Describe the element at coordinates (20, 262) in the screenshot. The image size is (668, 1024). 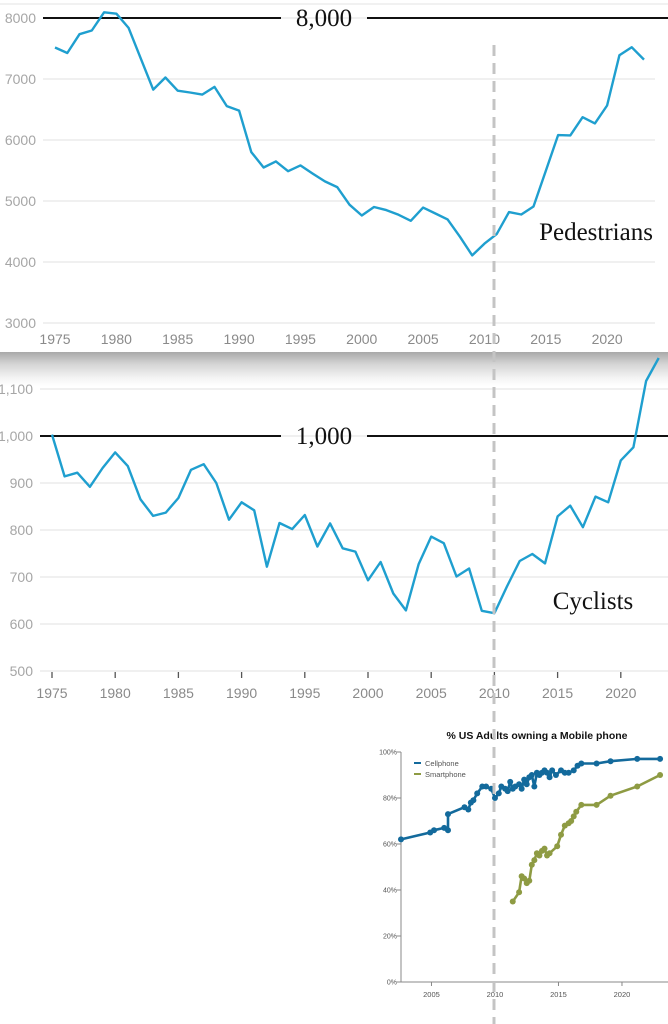
I see `y-tick-label: 4000` at that location.